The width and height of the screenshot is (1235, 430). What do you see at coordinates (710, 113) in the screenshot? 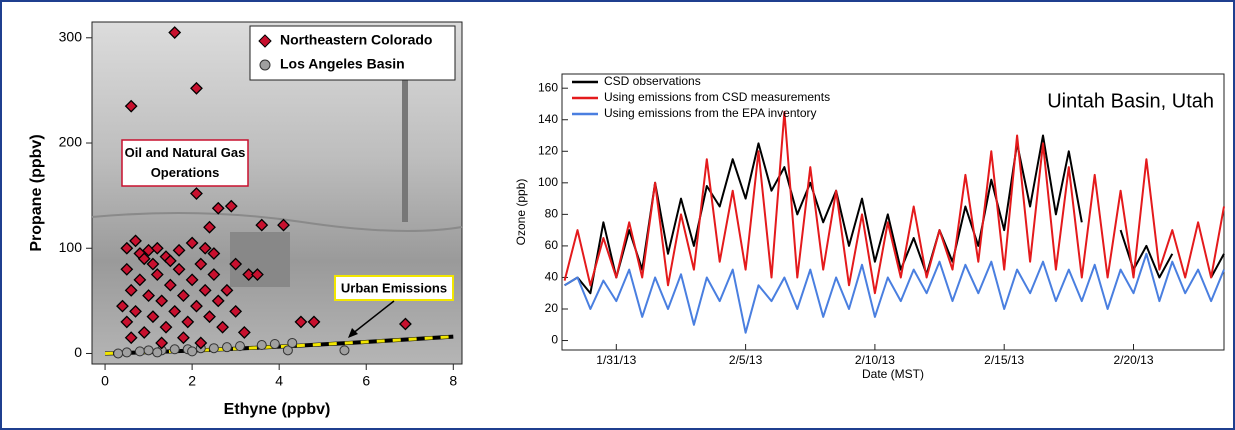
I see `legend-label: Using emissions from the EPA inventory` at bounding box center [710, 113].